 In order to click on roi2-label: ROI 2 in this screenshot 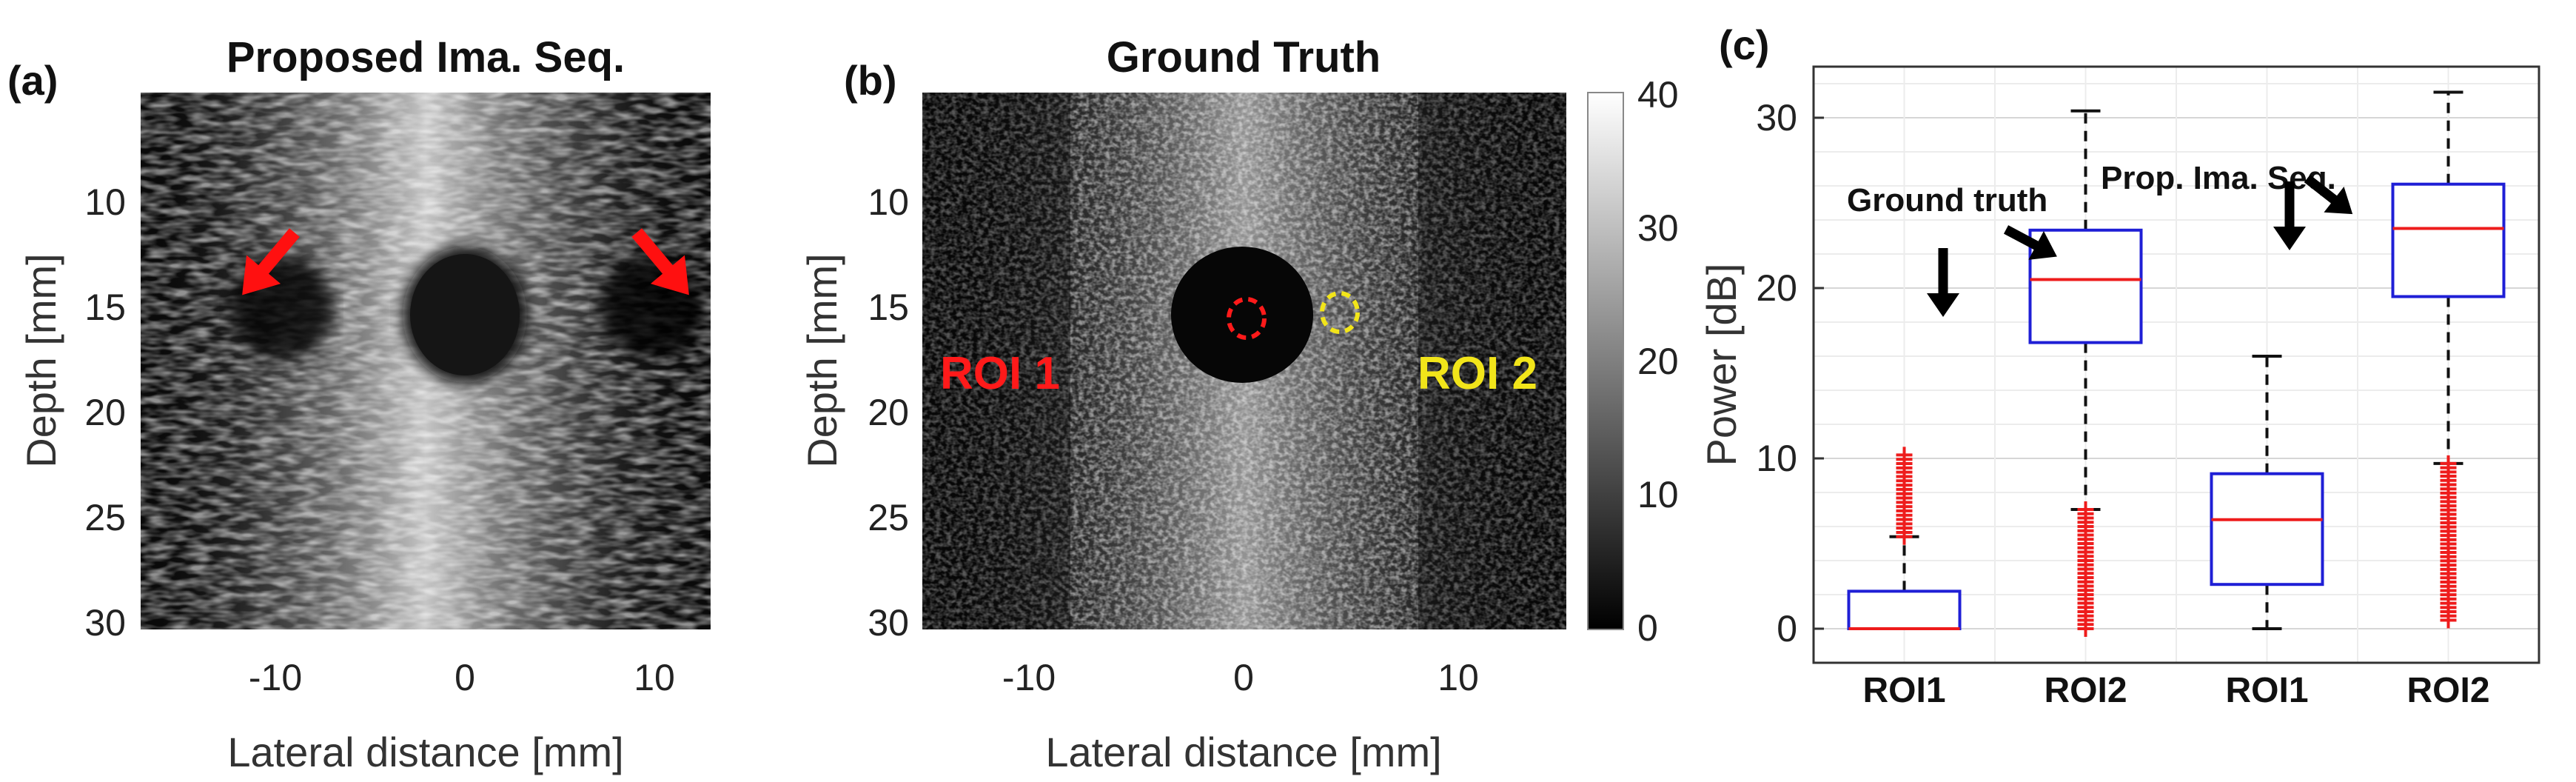, I will do `click(1477, 373)`.